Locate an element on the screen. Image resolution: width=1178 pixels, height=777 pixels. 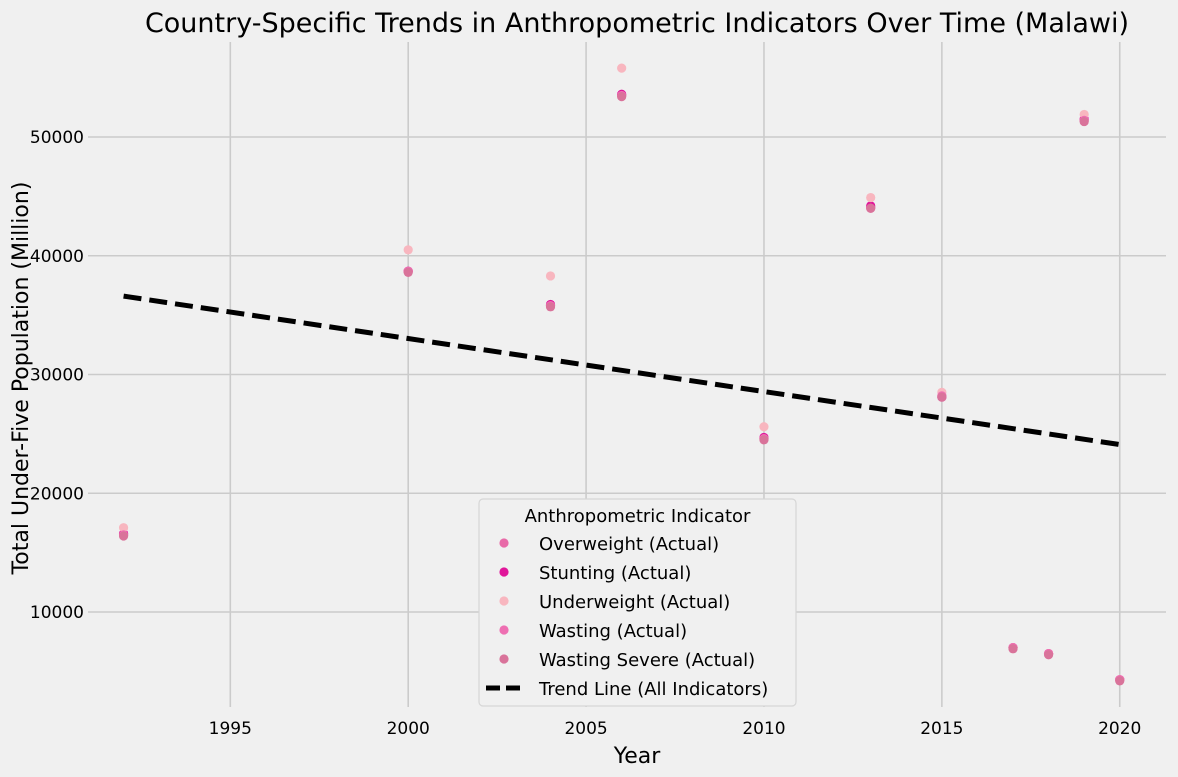
y-tick-label: 20000 is located at coordinates (57, 494).